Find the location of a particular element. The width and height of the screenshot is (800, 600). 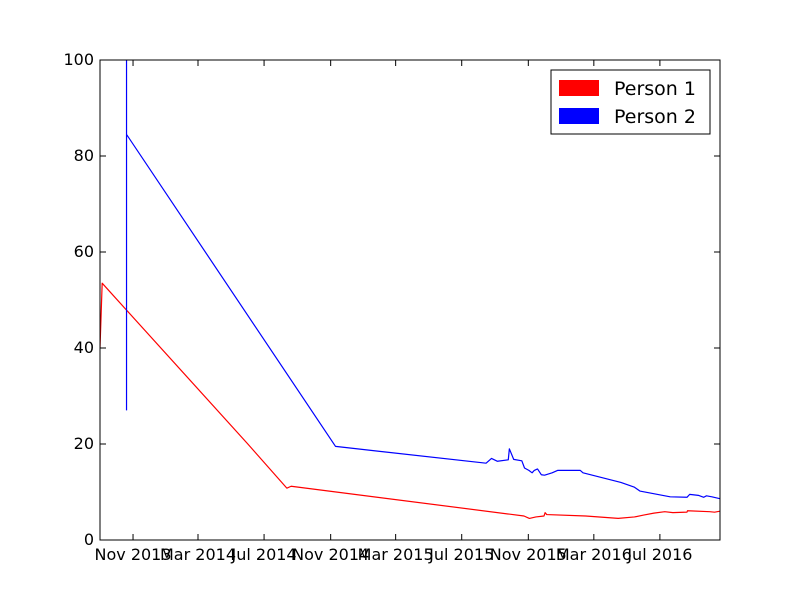

y-tick-label: 40 is located at coordinates (84, 347).